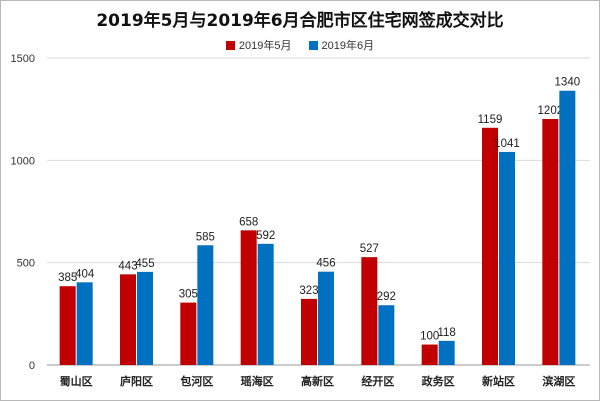  Describe the element at coordinates (498, 381) in the screenshot. I see `x-tick-label: 新站区` at that location.